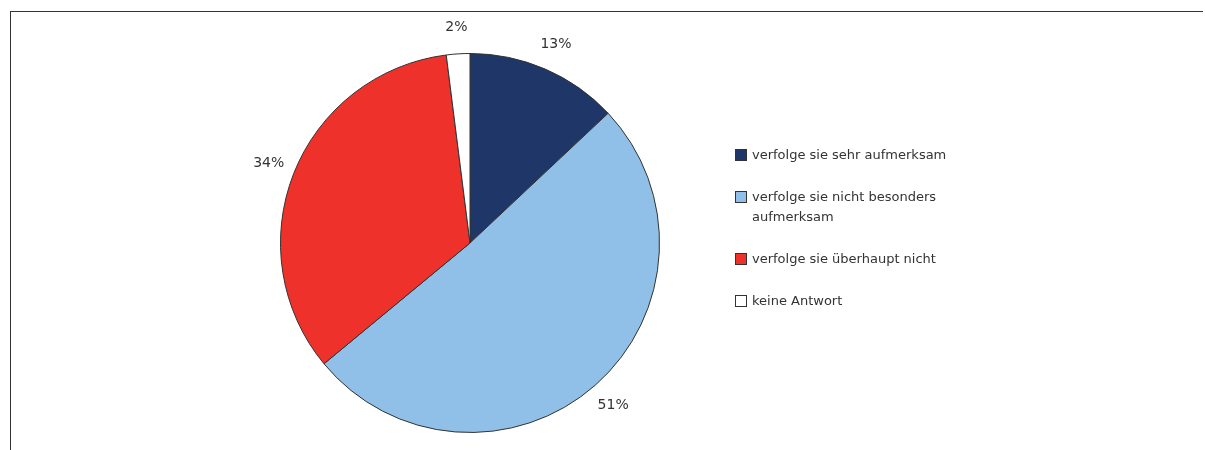  I want to click on data-label: 51%, so click(613, 404).